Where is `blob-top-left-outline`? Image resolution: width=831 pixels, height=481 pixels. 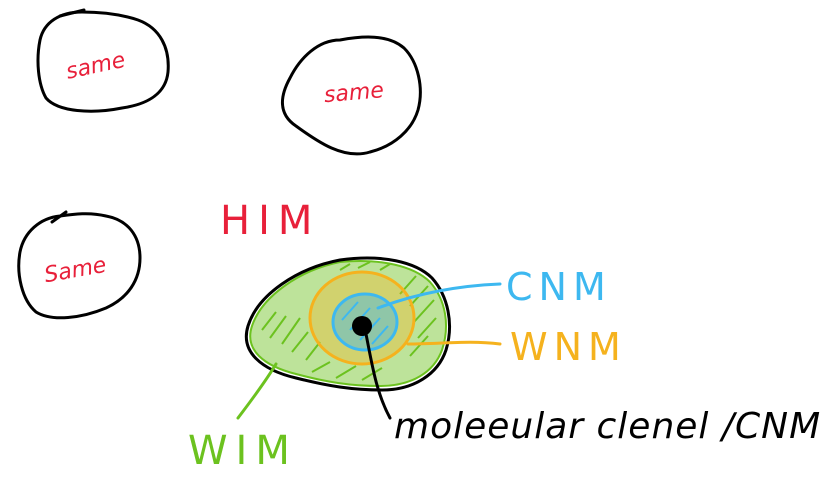 blob-top-left-outline is located at coordinates (103, 61).